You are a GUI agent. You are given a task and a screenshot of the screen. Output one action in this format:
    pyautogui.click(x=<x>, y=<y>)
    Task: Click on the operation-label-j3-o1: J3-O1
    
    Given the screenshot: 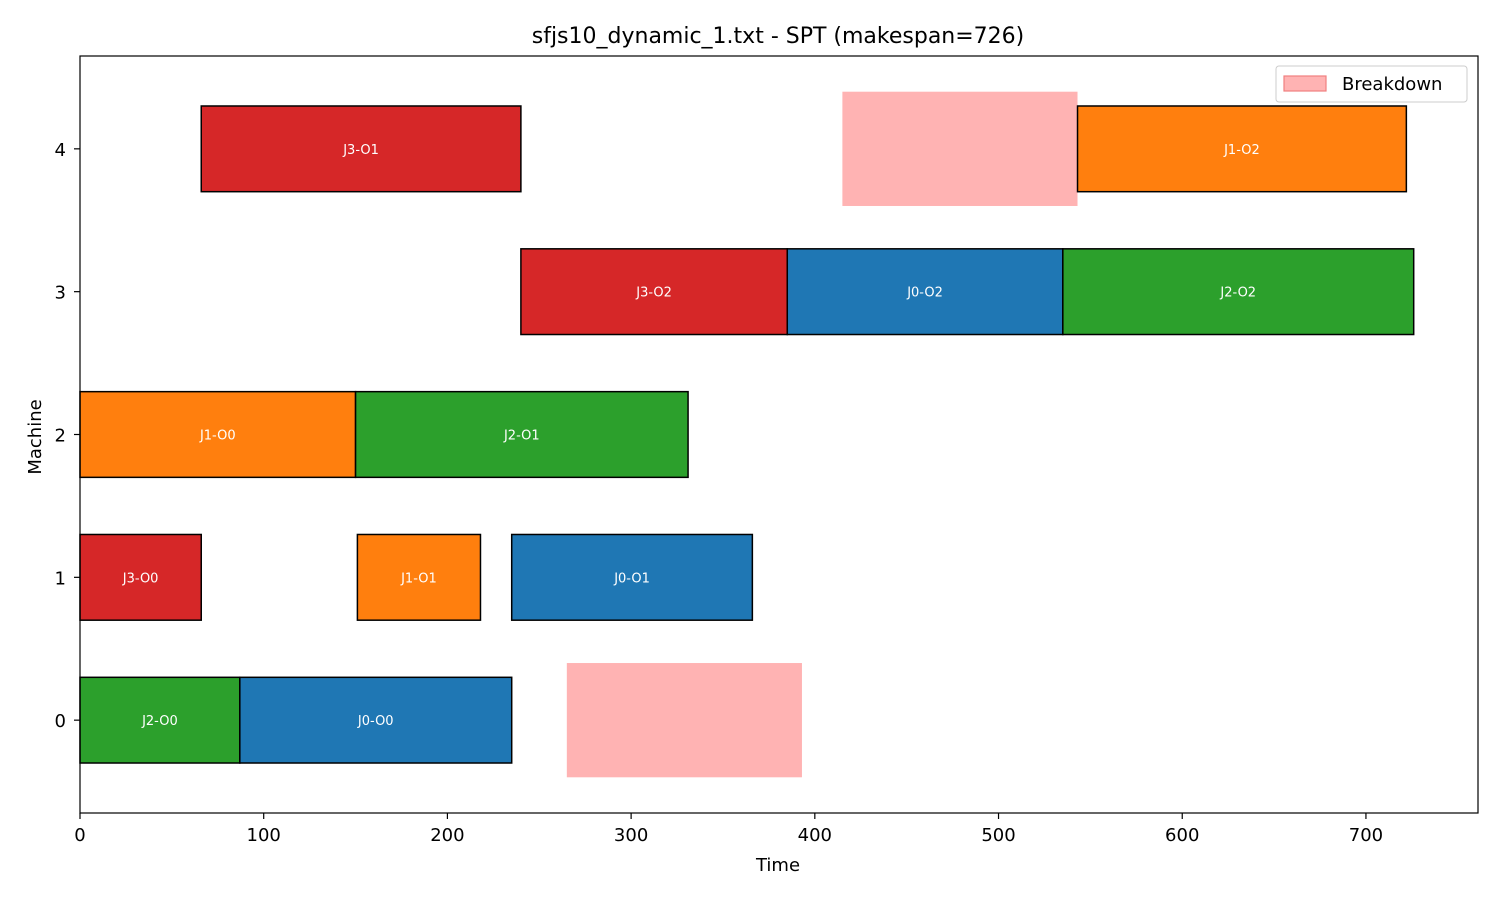 What is the action you would take?
    pyautogui.click(x=360, y=150)
    